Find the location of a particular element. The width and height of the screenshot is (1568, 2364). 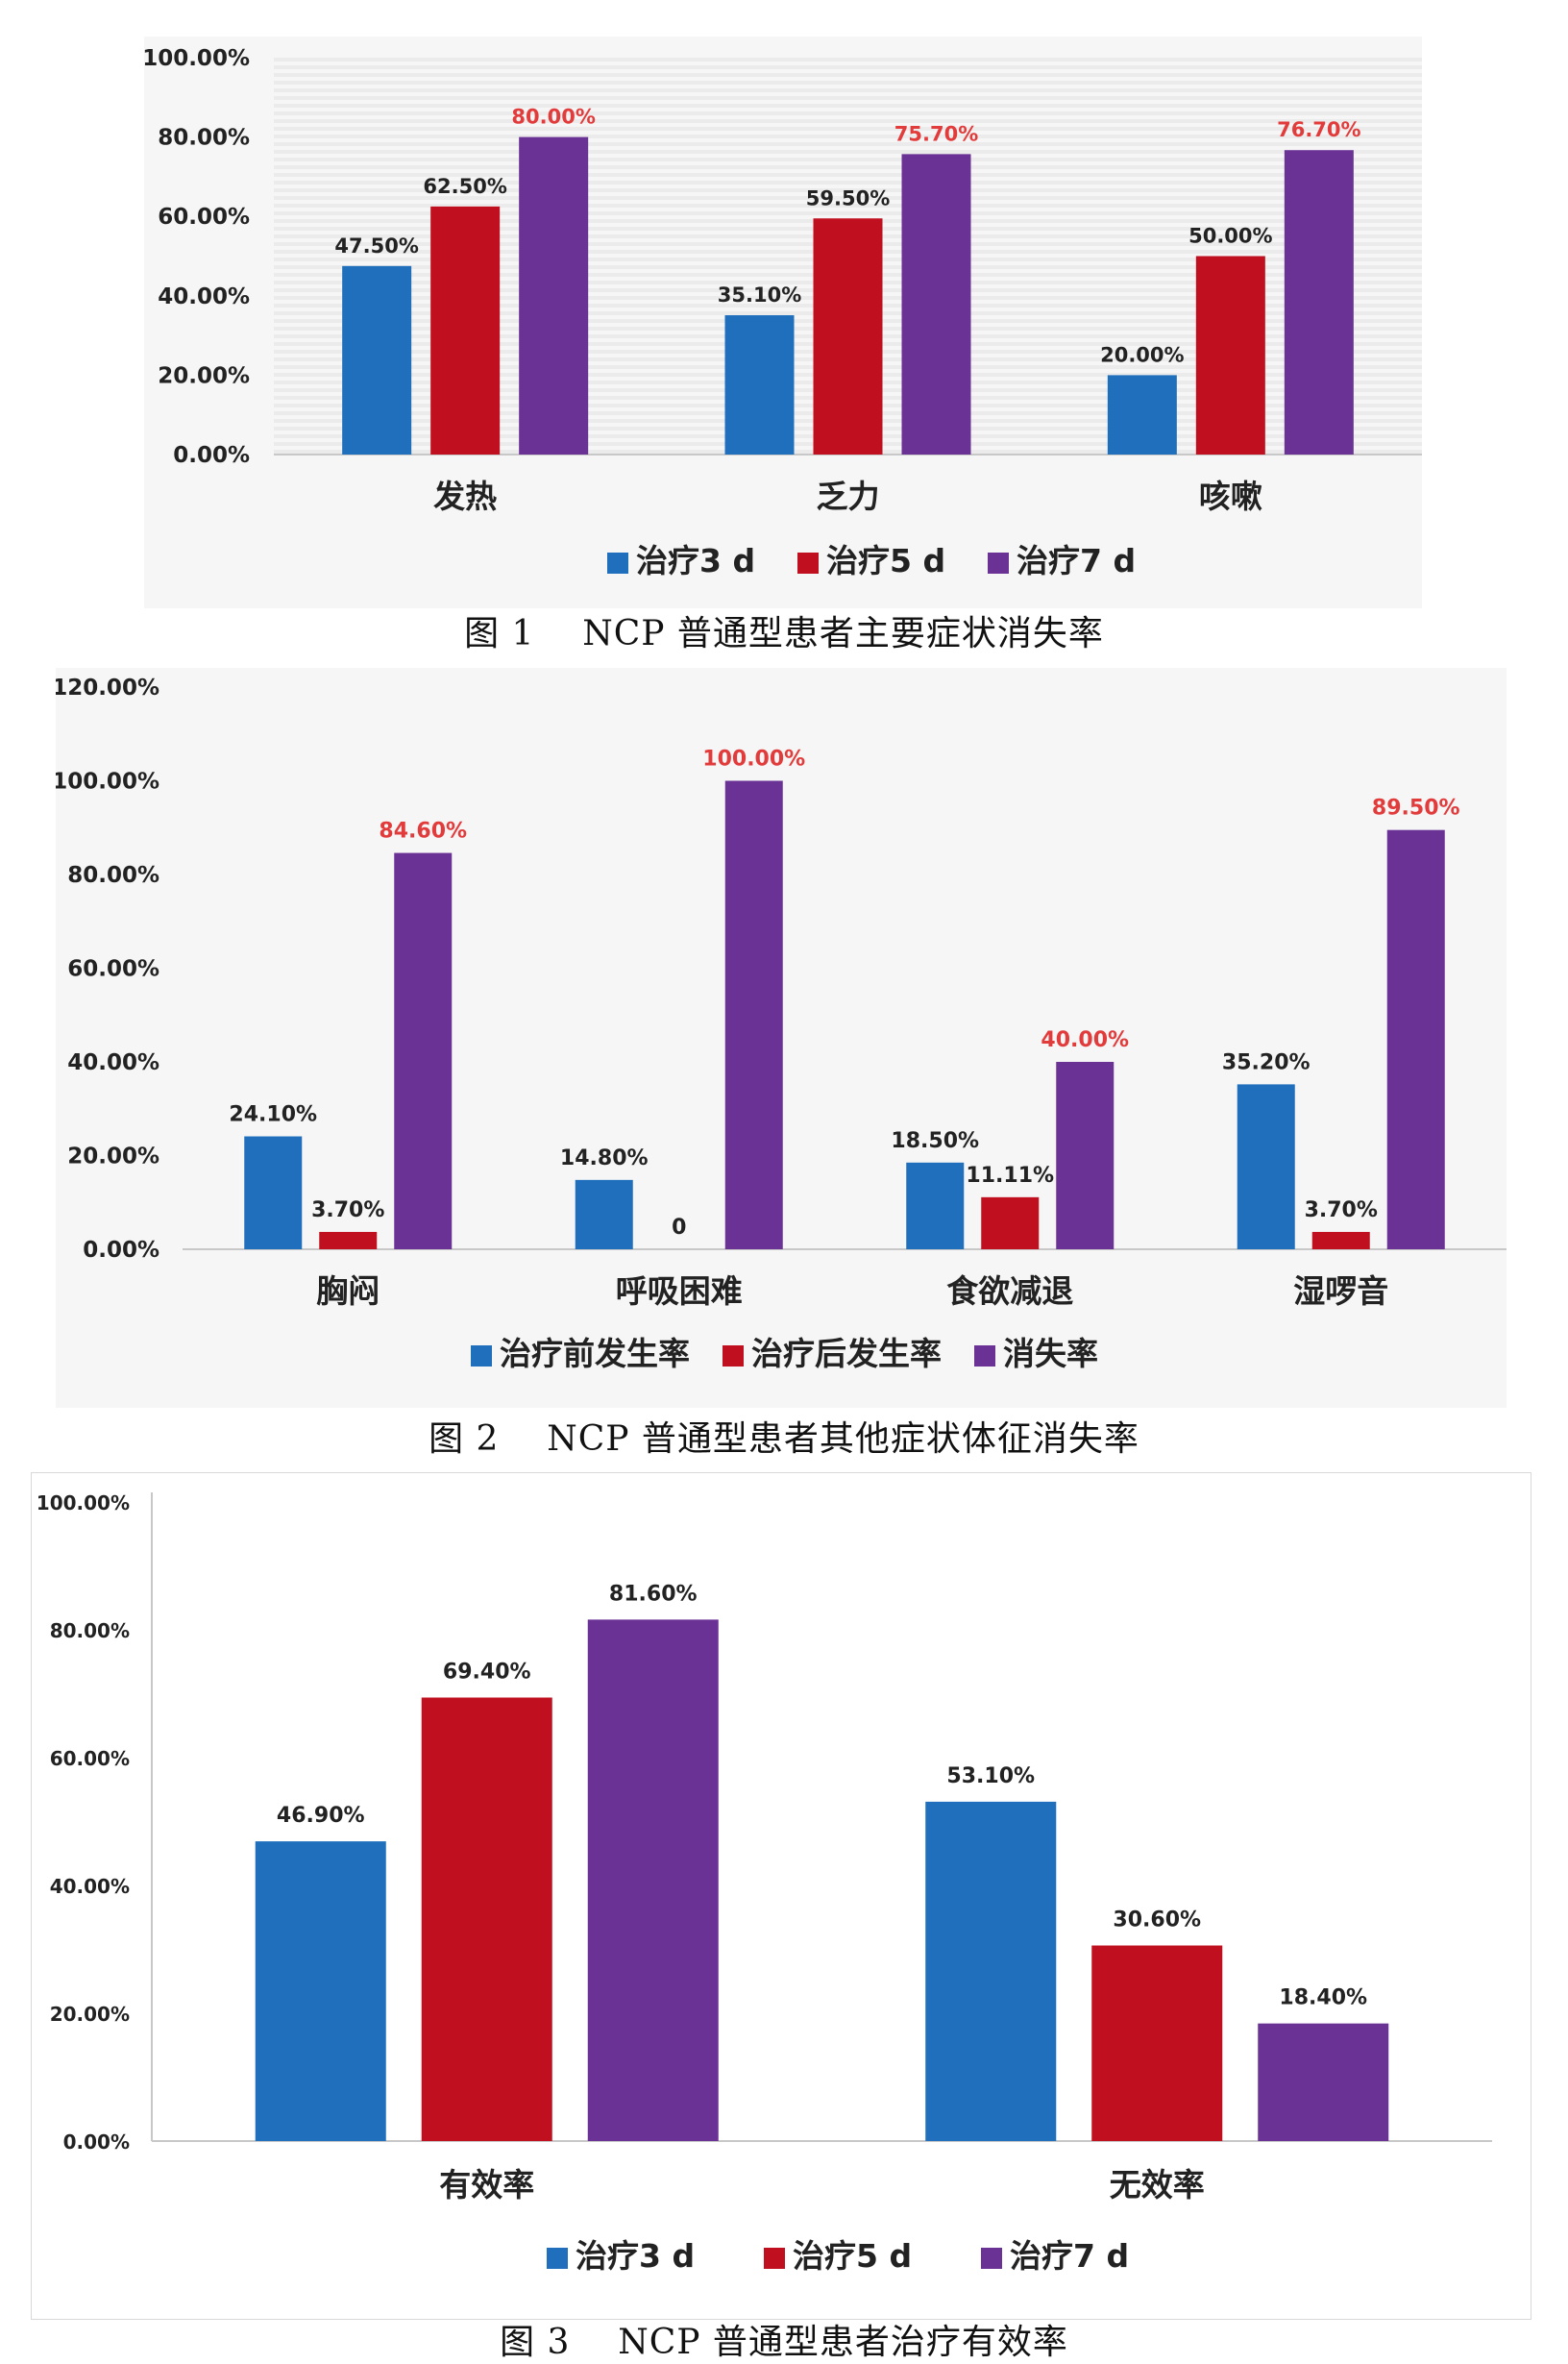

chart1-y-tick-label: 60.00% is located at coordinates (204, 217).